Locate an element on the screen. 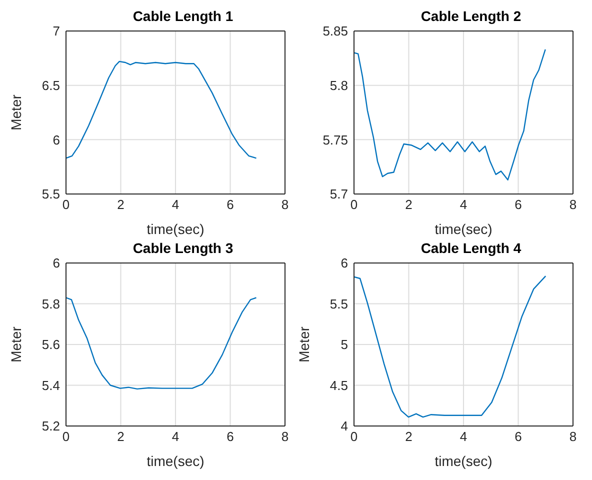  y-tick-label: 5.75 is located at coordinates (335, 140).